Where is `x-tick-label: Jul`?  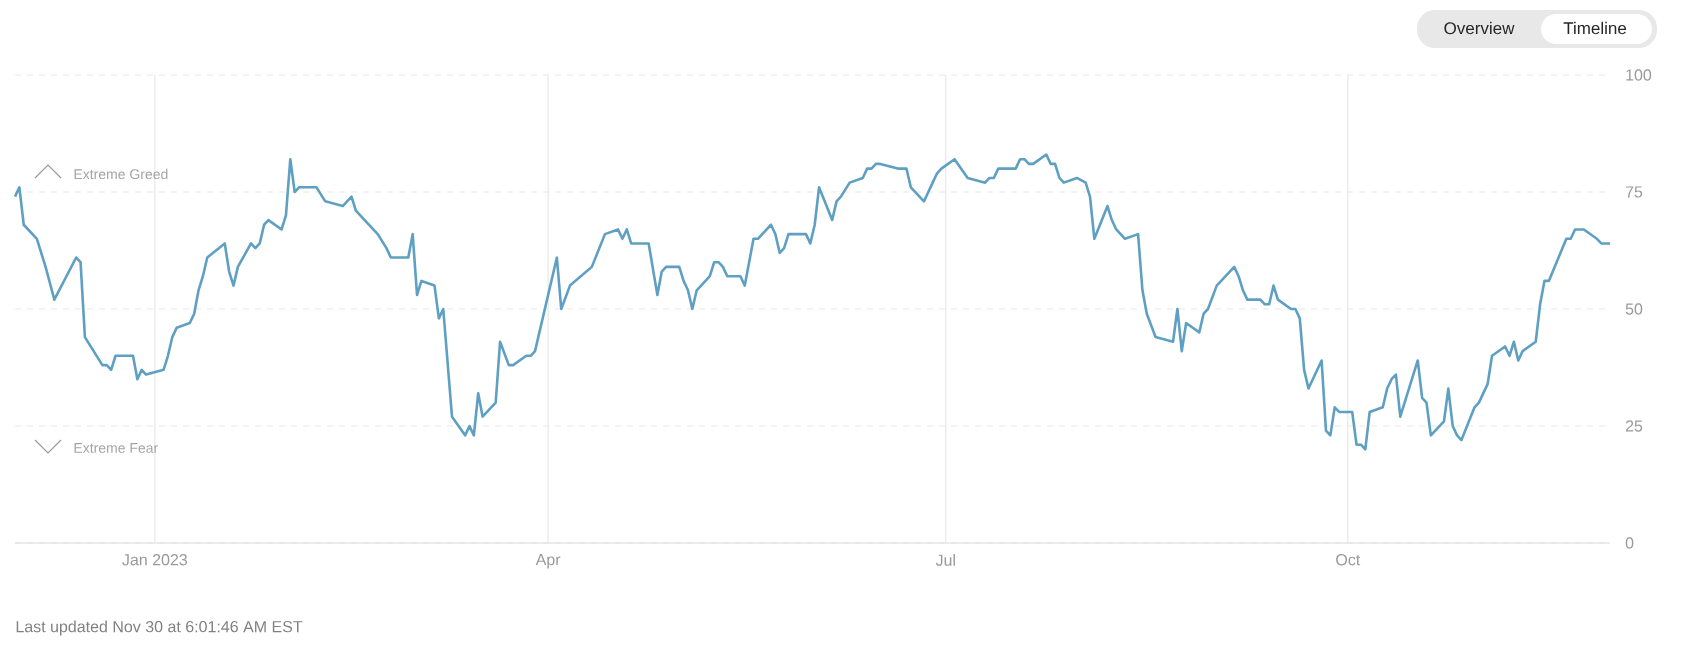 x-tick-label: Jul is located at coordinates (945, 560).